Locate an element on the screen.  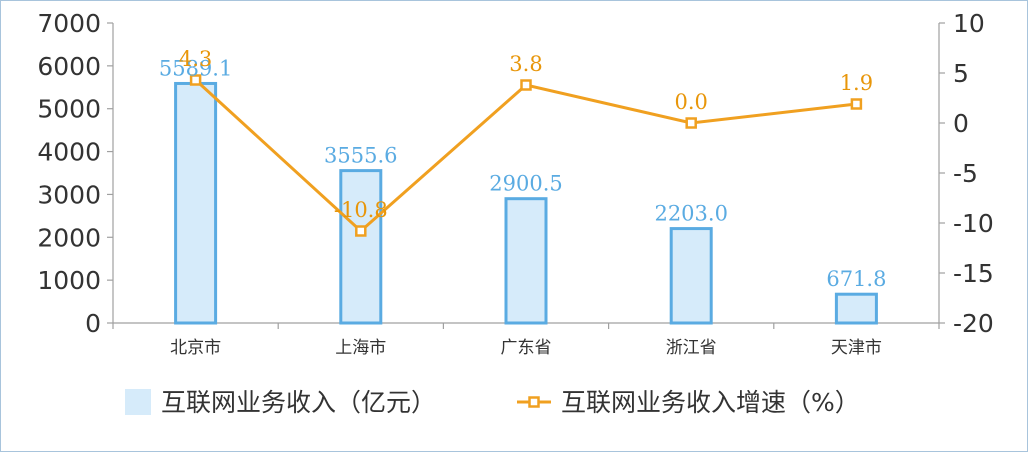
line-value-label: 4.3 is located at coordinates (195, 59).